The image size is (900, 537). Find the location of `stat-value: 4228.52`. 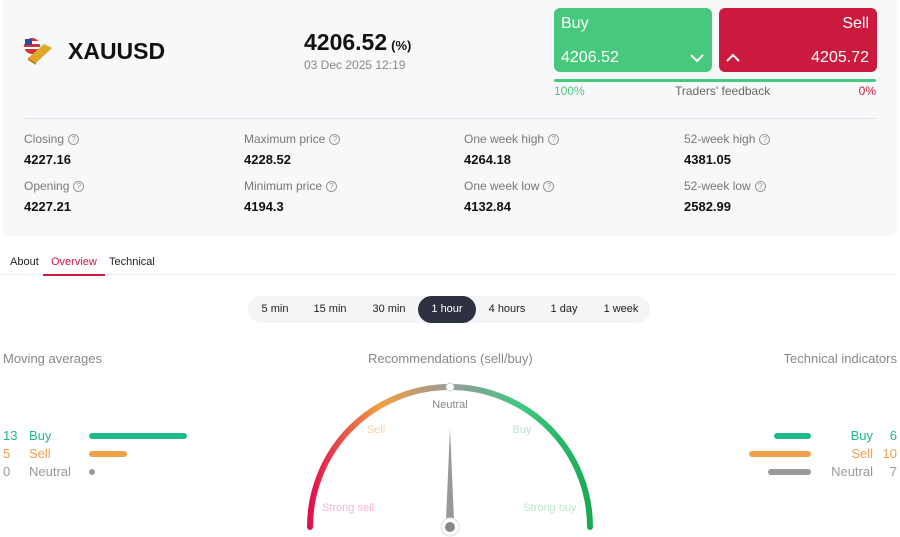

stat-value: 4228.52 is located at coordinates (267, 159).